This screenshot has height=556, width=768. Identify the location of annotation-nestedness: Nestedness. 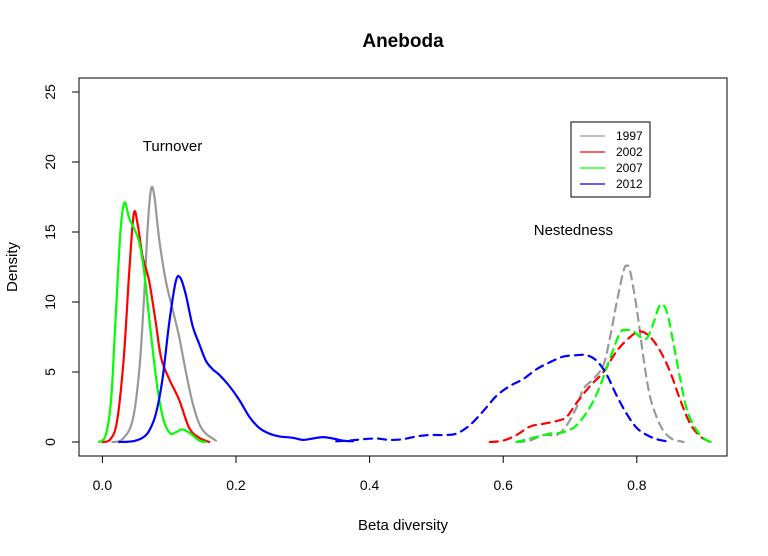
(573, 230).